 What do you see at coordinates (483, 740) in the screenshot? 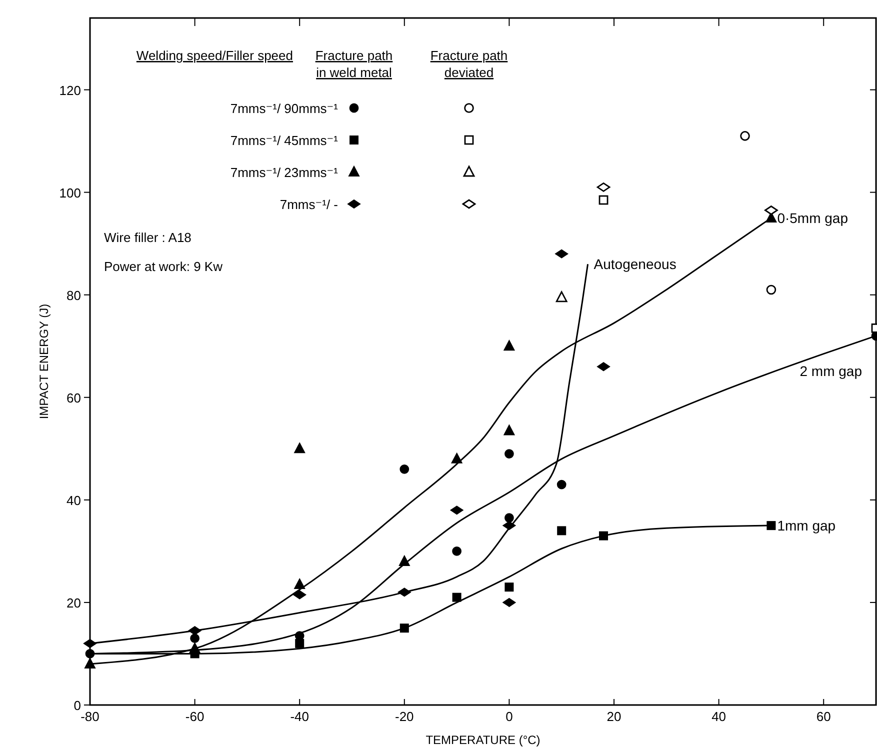
I see `x-axis-title: TEMPERATURE (°C)` at bounding box center [483, 740].